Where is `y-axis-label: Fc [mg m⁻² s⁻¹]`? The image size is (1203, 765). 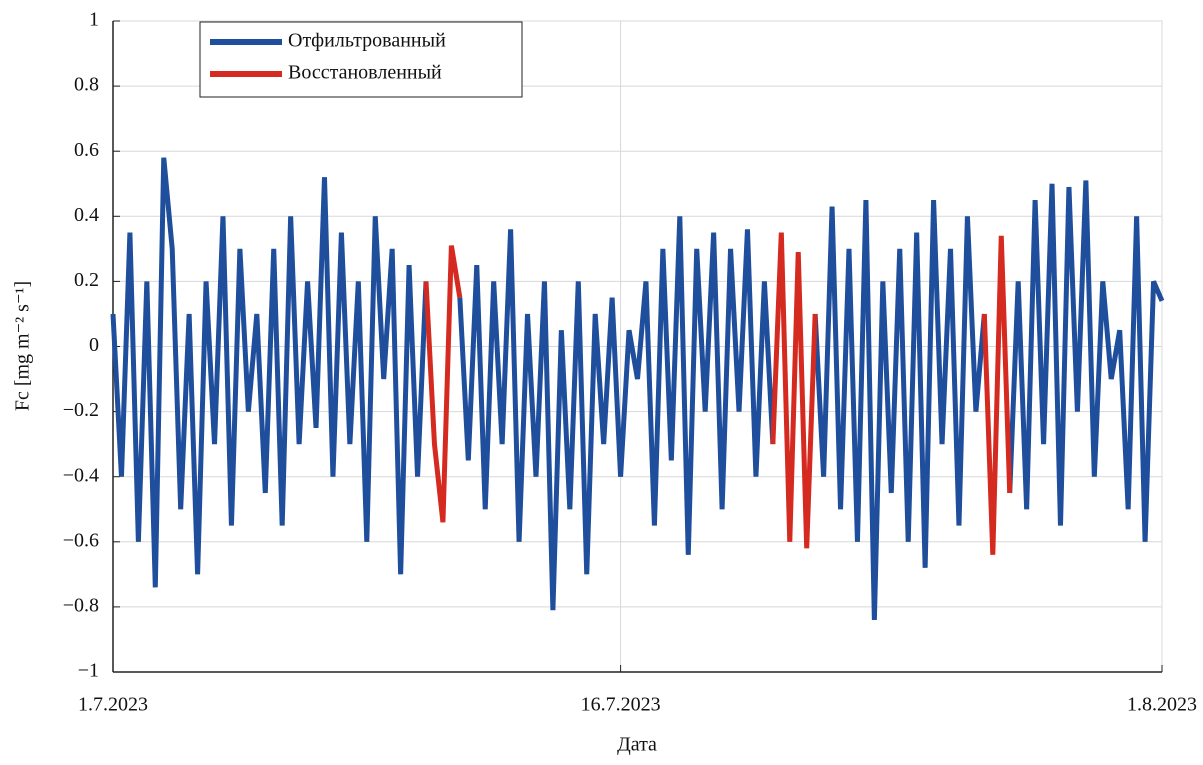 y-axis-label: Fc [mg m⁻² s⁻¹] is located at coordinates (23, 346).